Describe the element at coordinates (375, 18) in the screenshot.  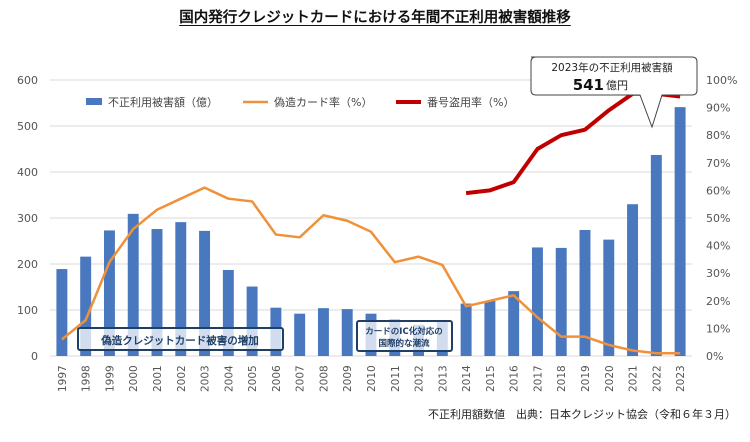
I see `chart-title: 国内発行クレジットカードにおける年間不正利用被害額推移` at that location.